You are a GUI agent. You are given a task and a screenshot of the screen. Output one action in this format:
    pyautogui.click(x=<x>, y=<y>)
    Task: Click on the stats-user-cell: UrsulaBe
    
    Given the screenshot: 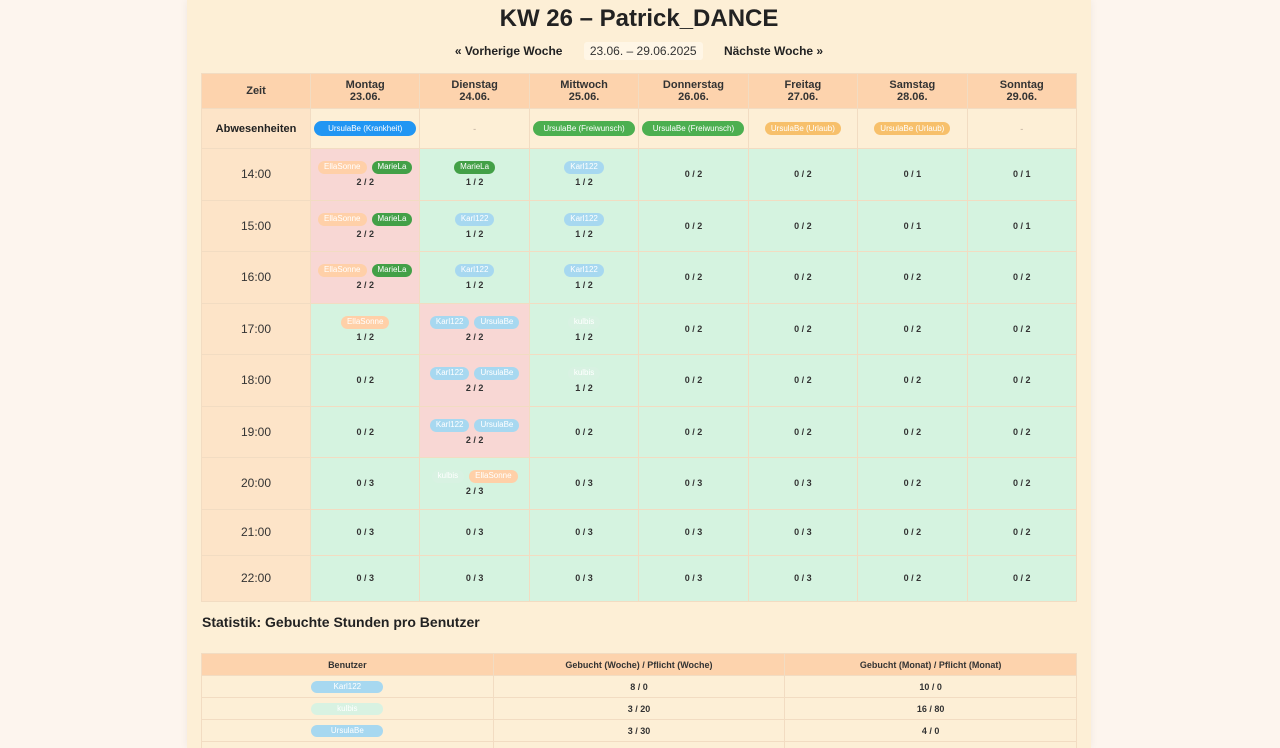 What is the action you would take?
    pyautogui.click(x=347, y=730)
    